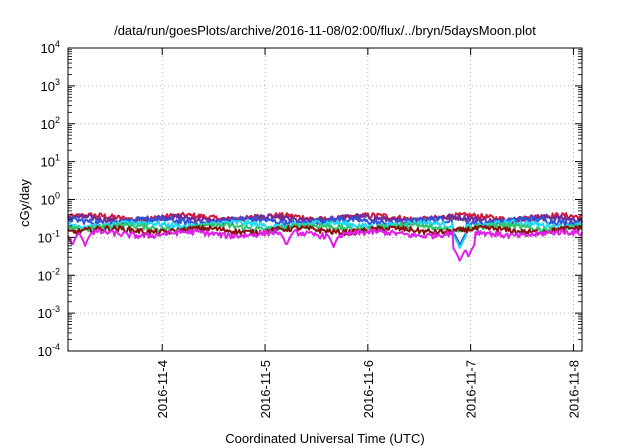 The image size is (640, 448). I want to click on y-tick-label: 10⁻⁴, so click(49, 350).